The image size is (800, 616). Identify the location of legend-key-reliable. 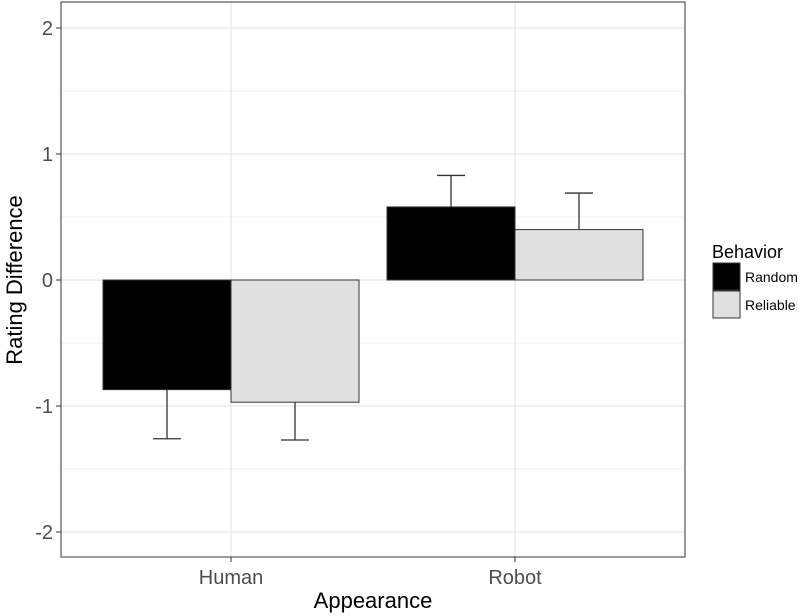
(726, 304).